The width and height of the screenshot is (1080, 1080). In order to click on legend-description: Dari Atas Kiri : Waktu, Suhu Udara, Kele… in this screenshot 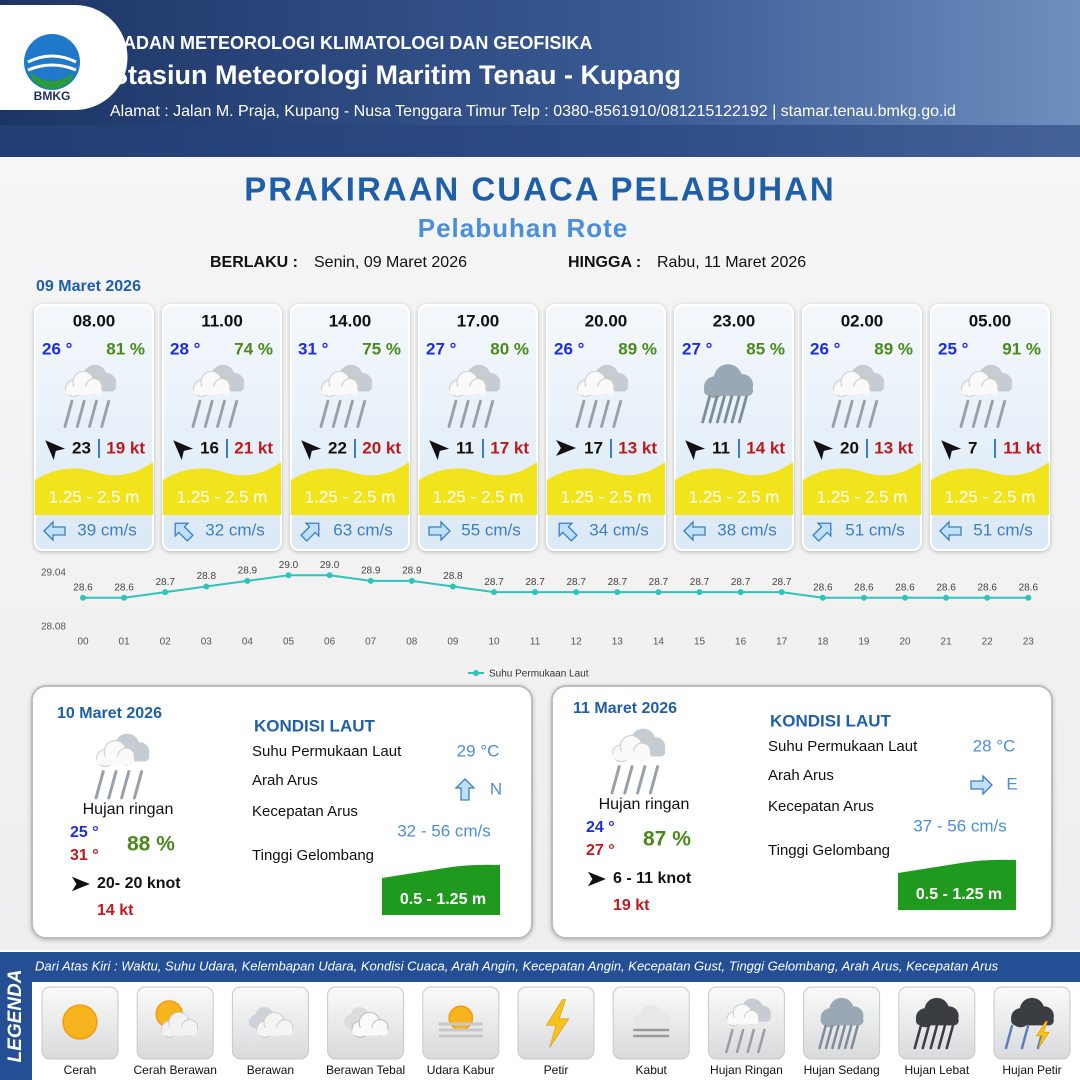, I will do `click(517, 965)`.